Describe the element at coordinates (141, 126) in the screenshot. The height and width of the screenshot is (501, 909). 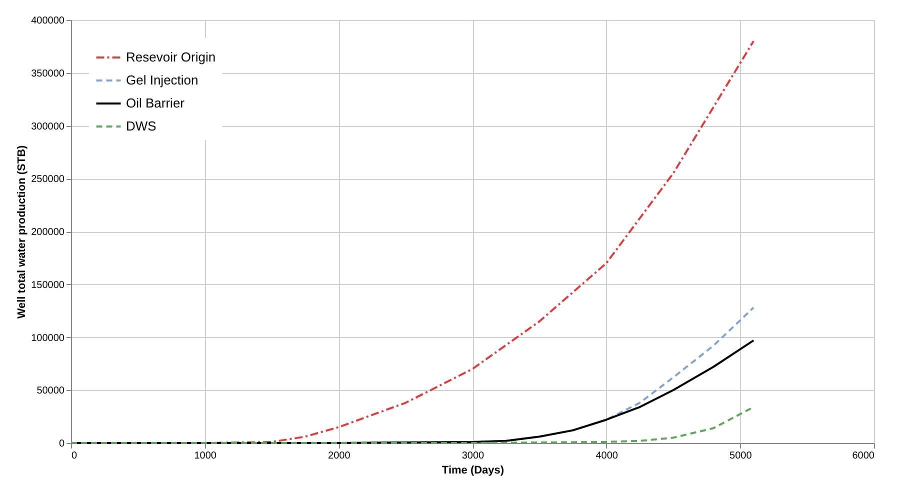
I see `legend-label: DWS` at that location.